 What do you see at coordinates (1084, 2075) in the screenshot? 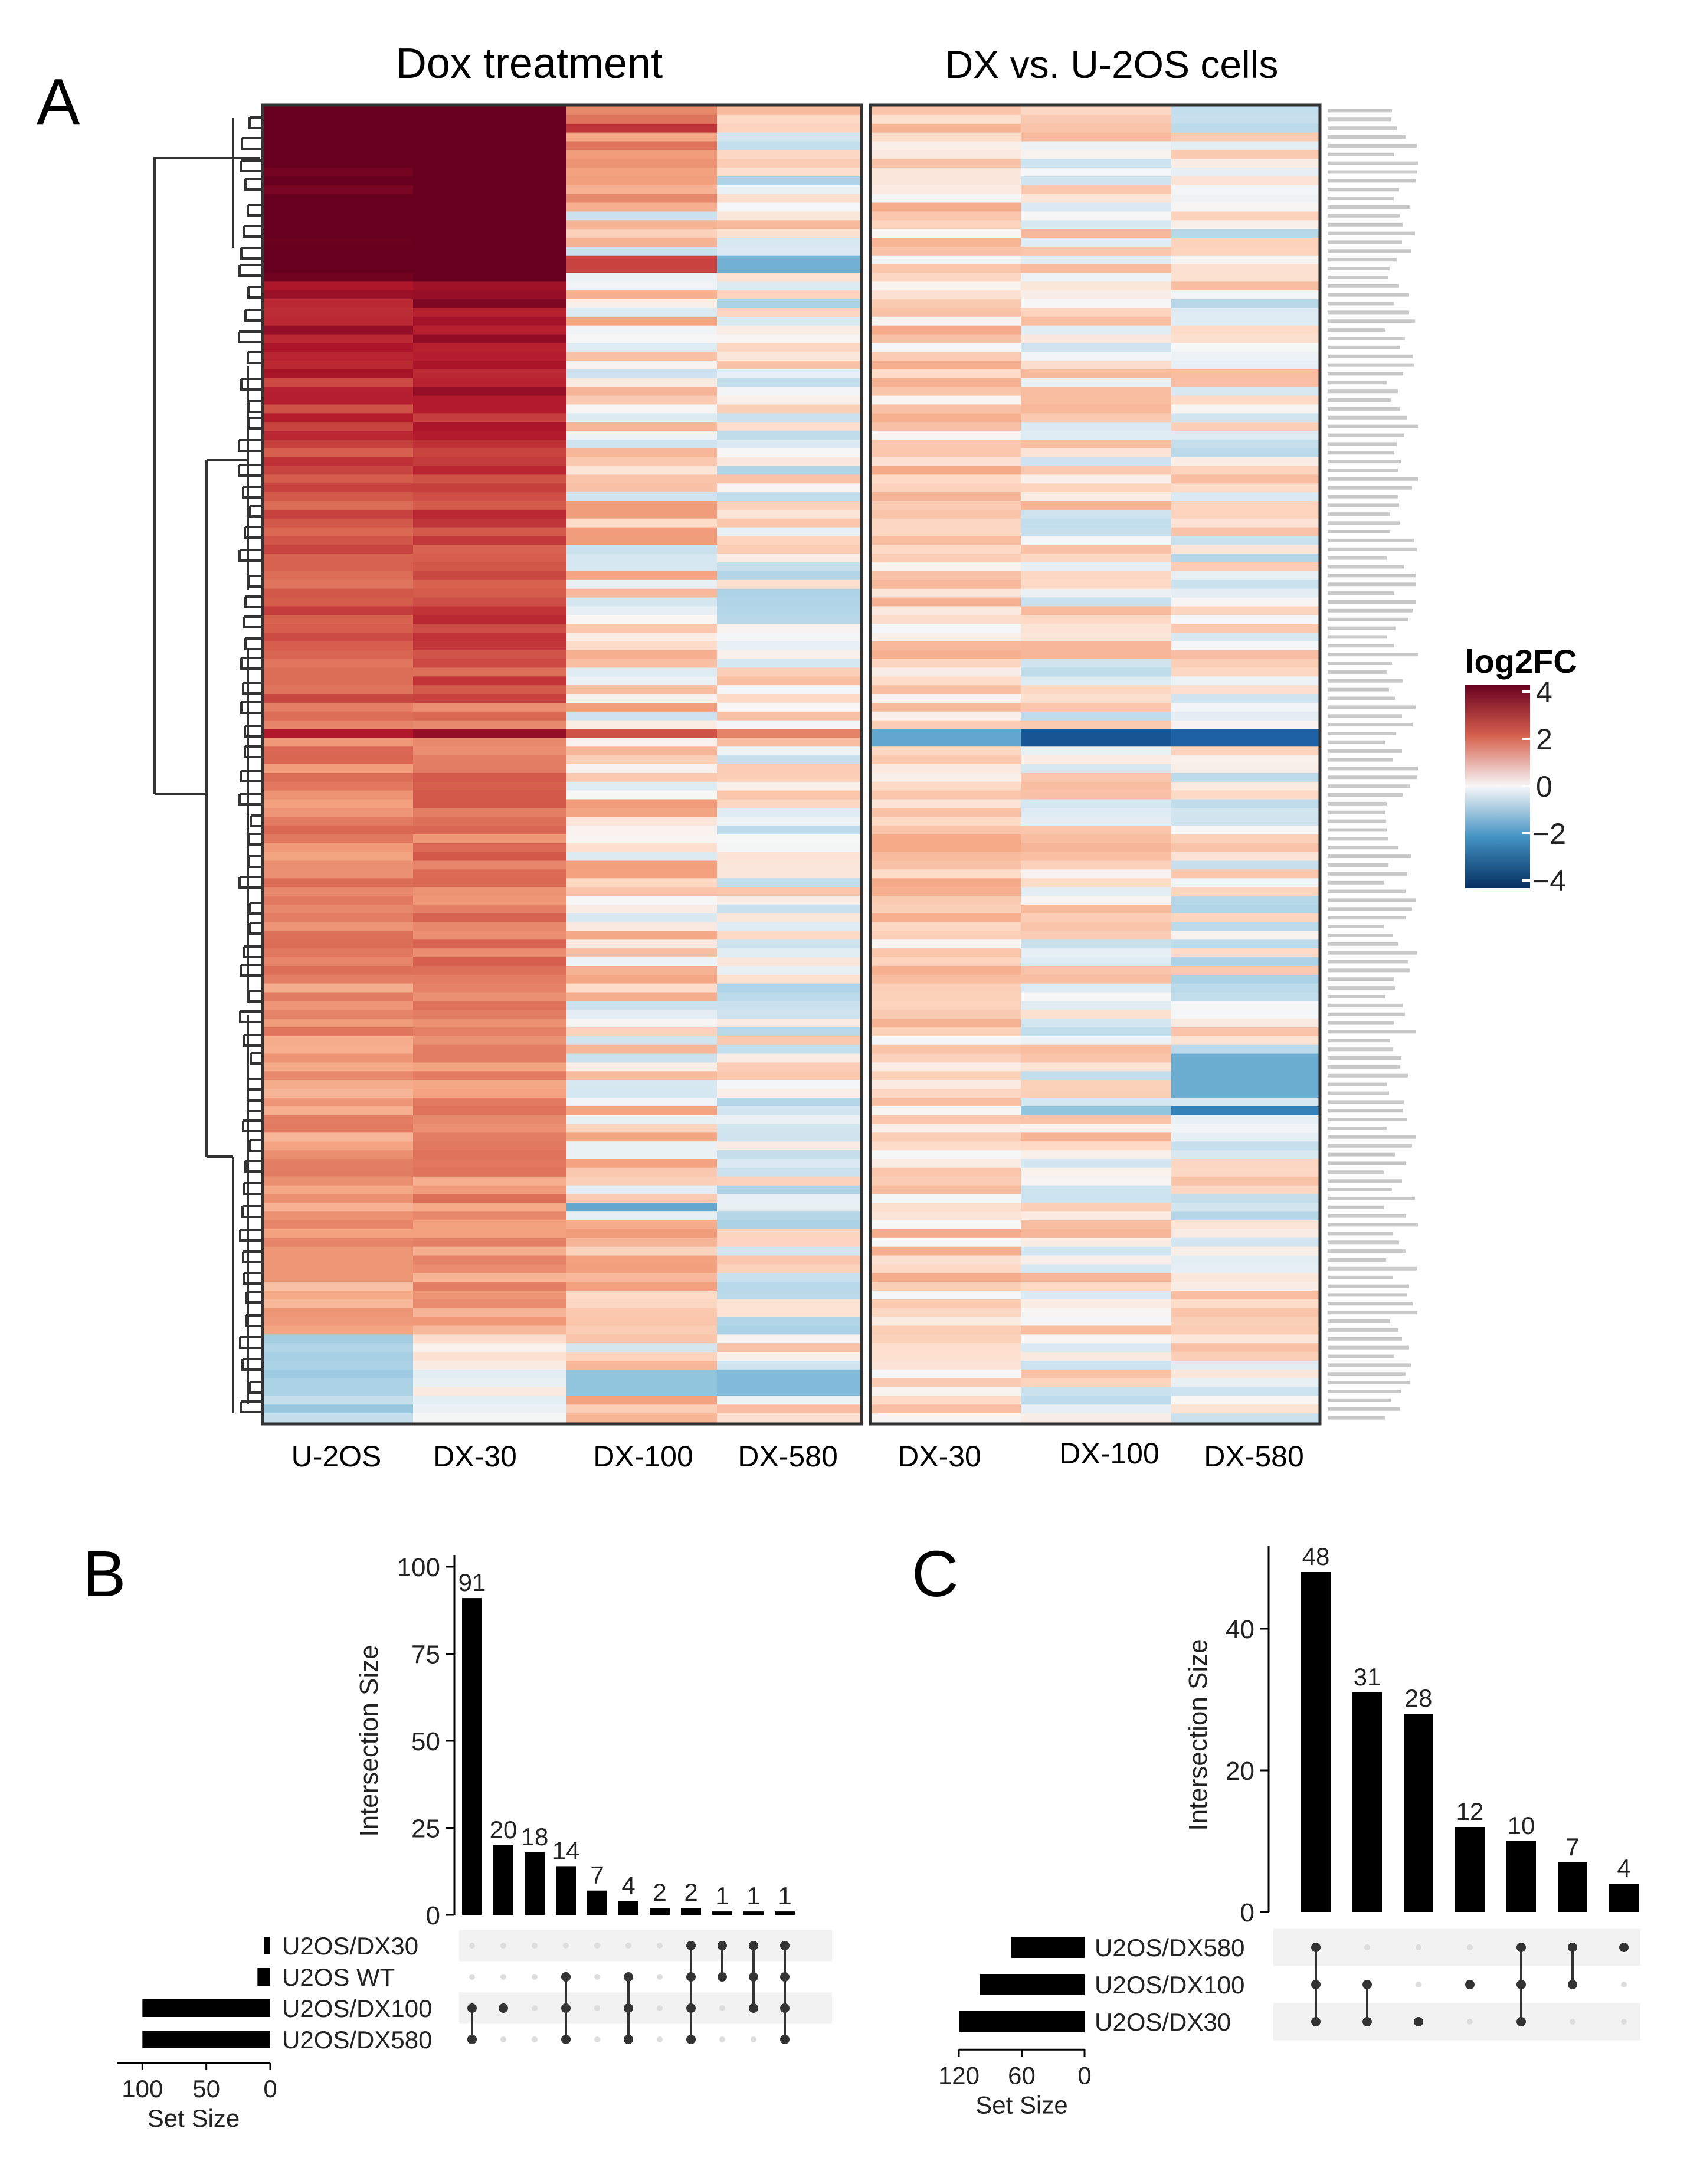
I see `set-size-tick-label: 0` at bounding box center [1084, 2075].